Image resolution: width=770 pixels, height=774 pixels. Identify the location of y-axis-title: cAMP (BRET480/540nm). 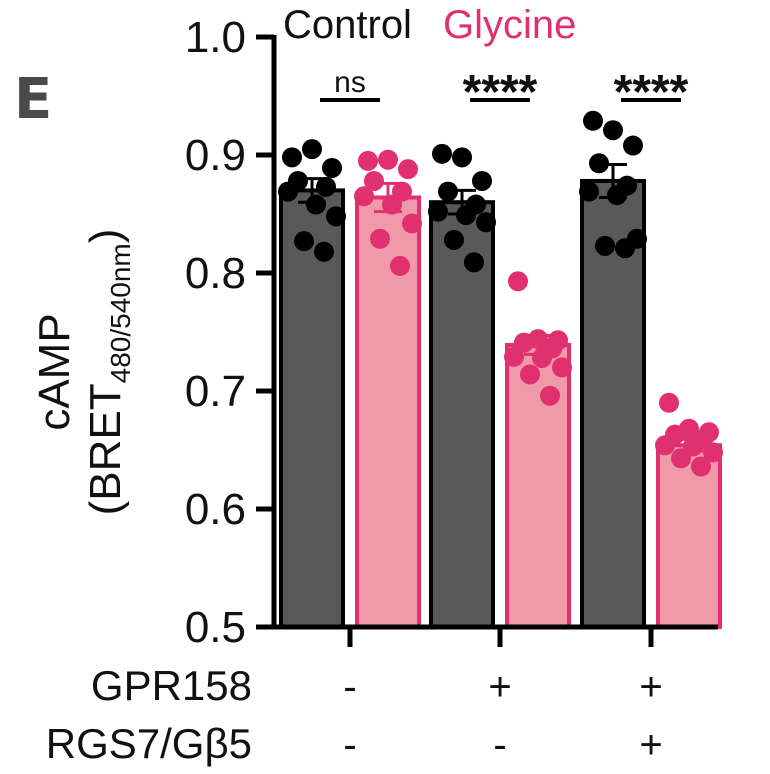
(83, 372).